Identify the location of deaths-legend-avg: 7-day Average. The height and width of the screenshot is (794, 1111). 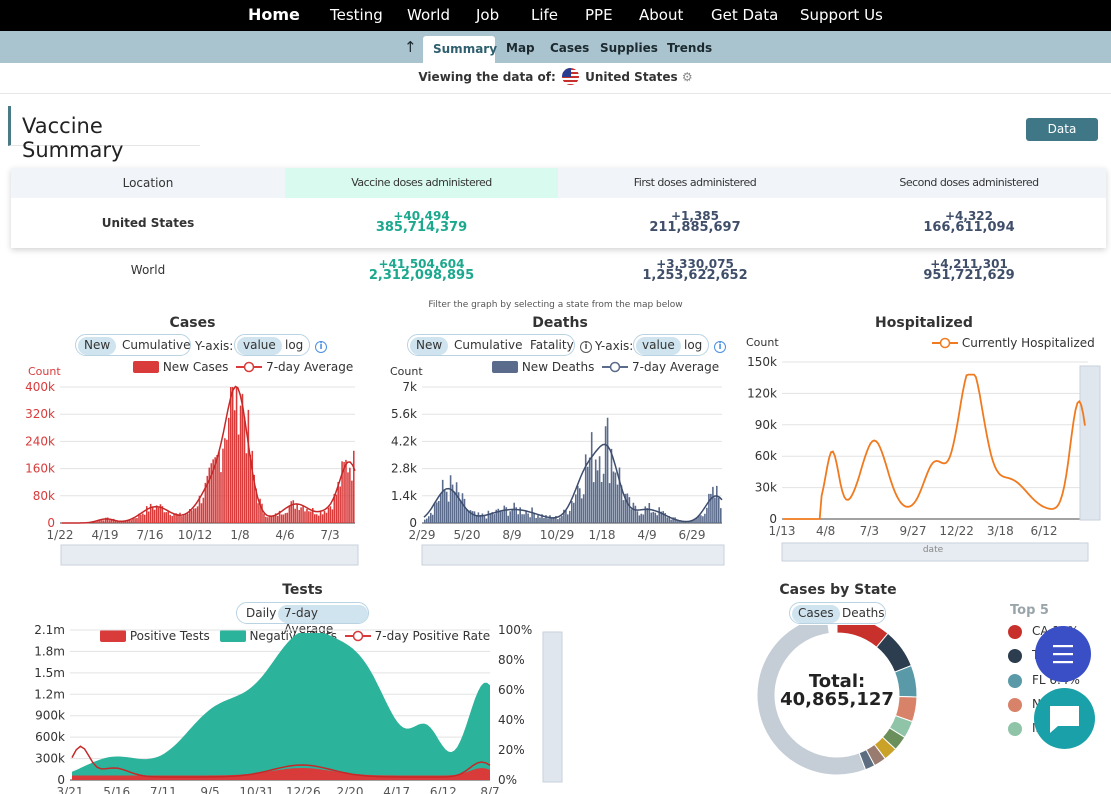
(676, 367).